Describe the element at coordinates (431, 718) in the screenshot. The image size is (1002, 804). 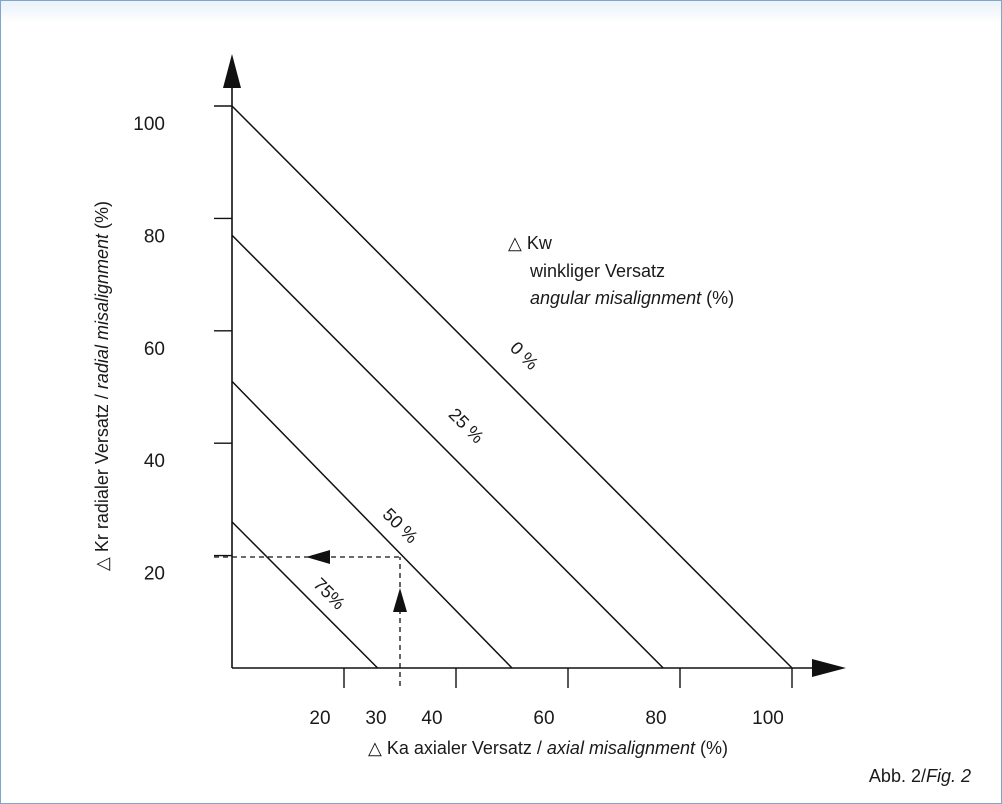
I see `x-tick-label: 40` at that location.